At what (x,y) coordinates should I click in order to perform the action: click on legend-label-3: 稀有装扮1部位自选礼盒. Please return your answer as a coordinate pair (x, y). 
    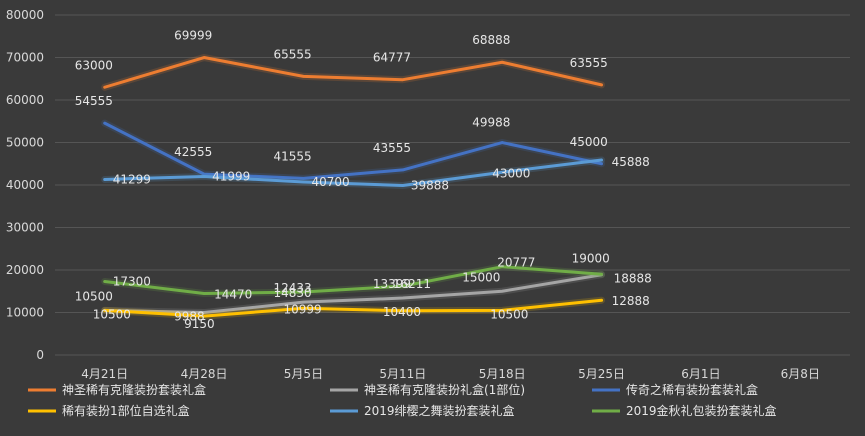
    Looking at the image, I should click on (126, 410).